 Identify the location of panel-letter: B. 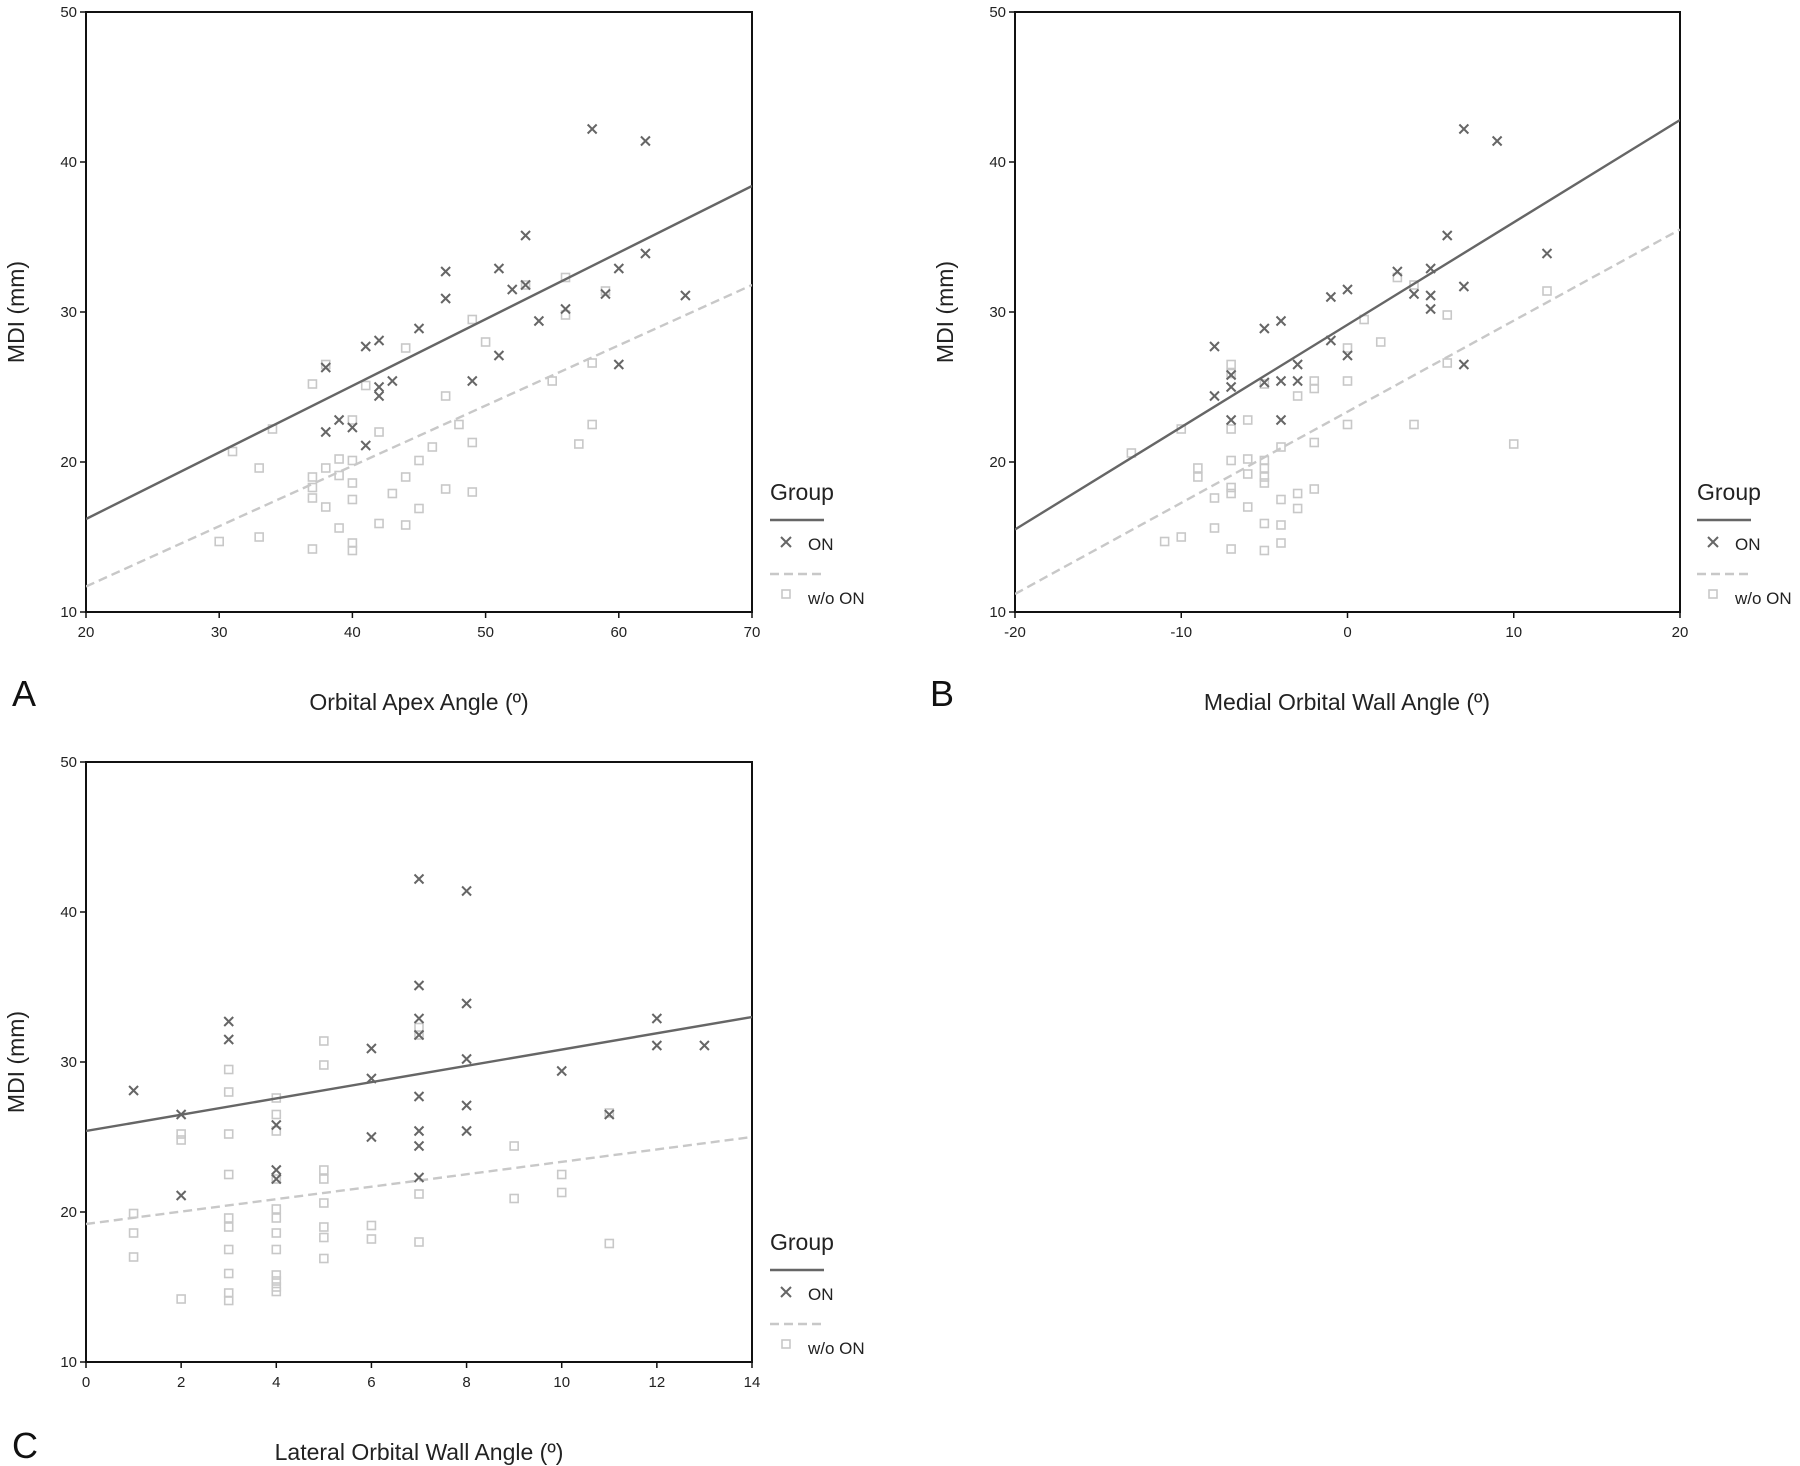
(942, 693).